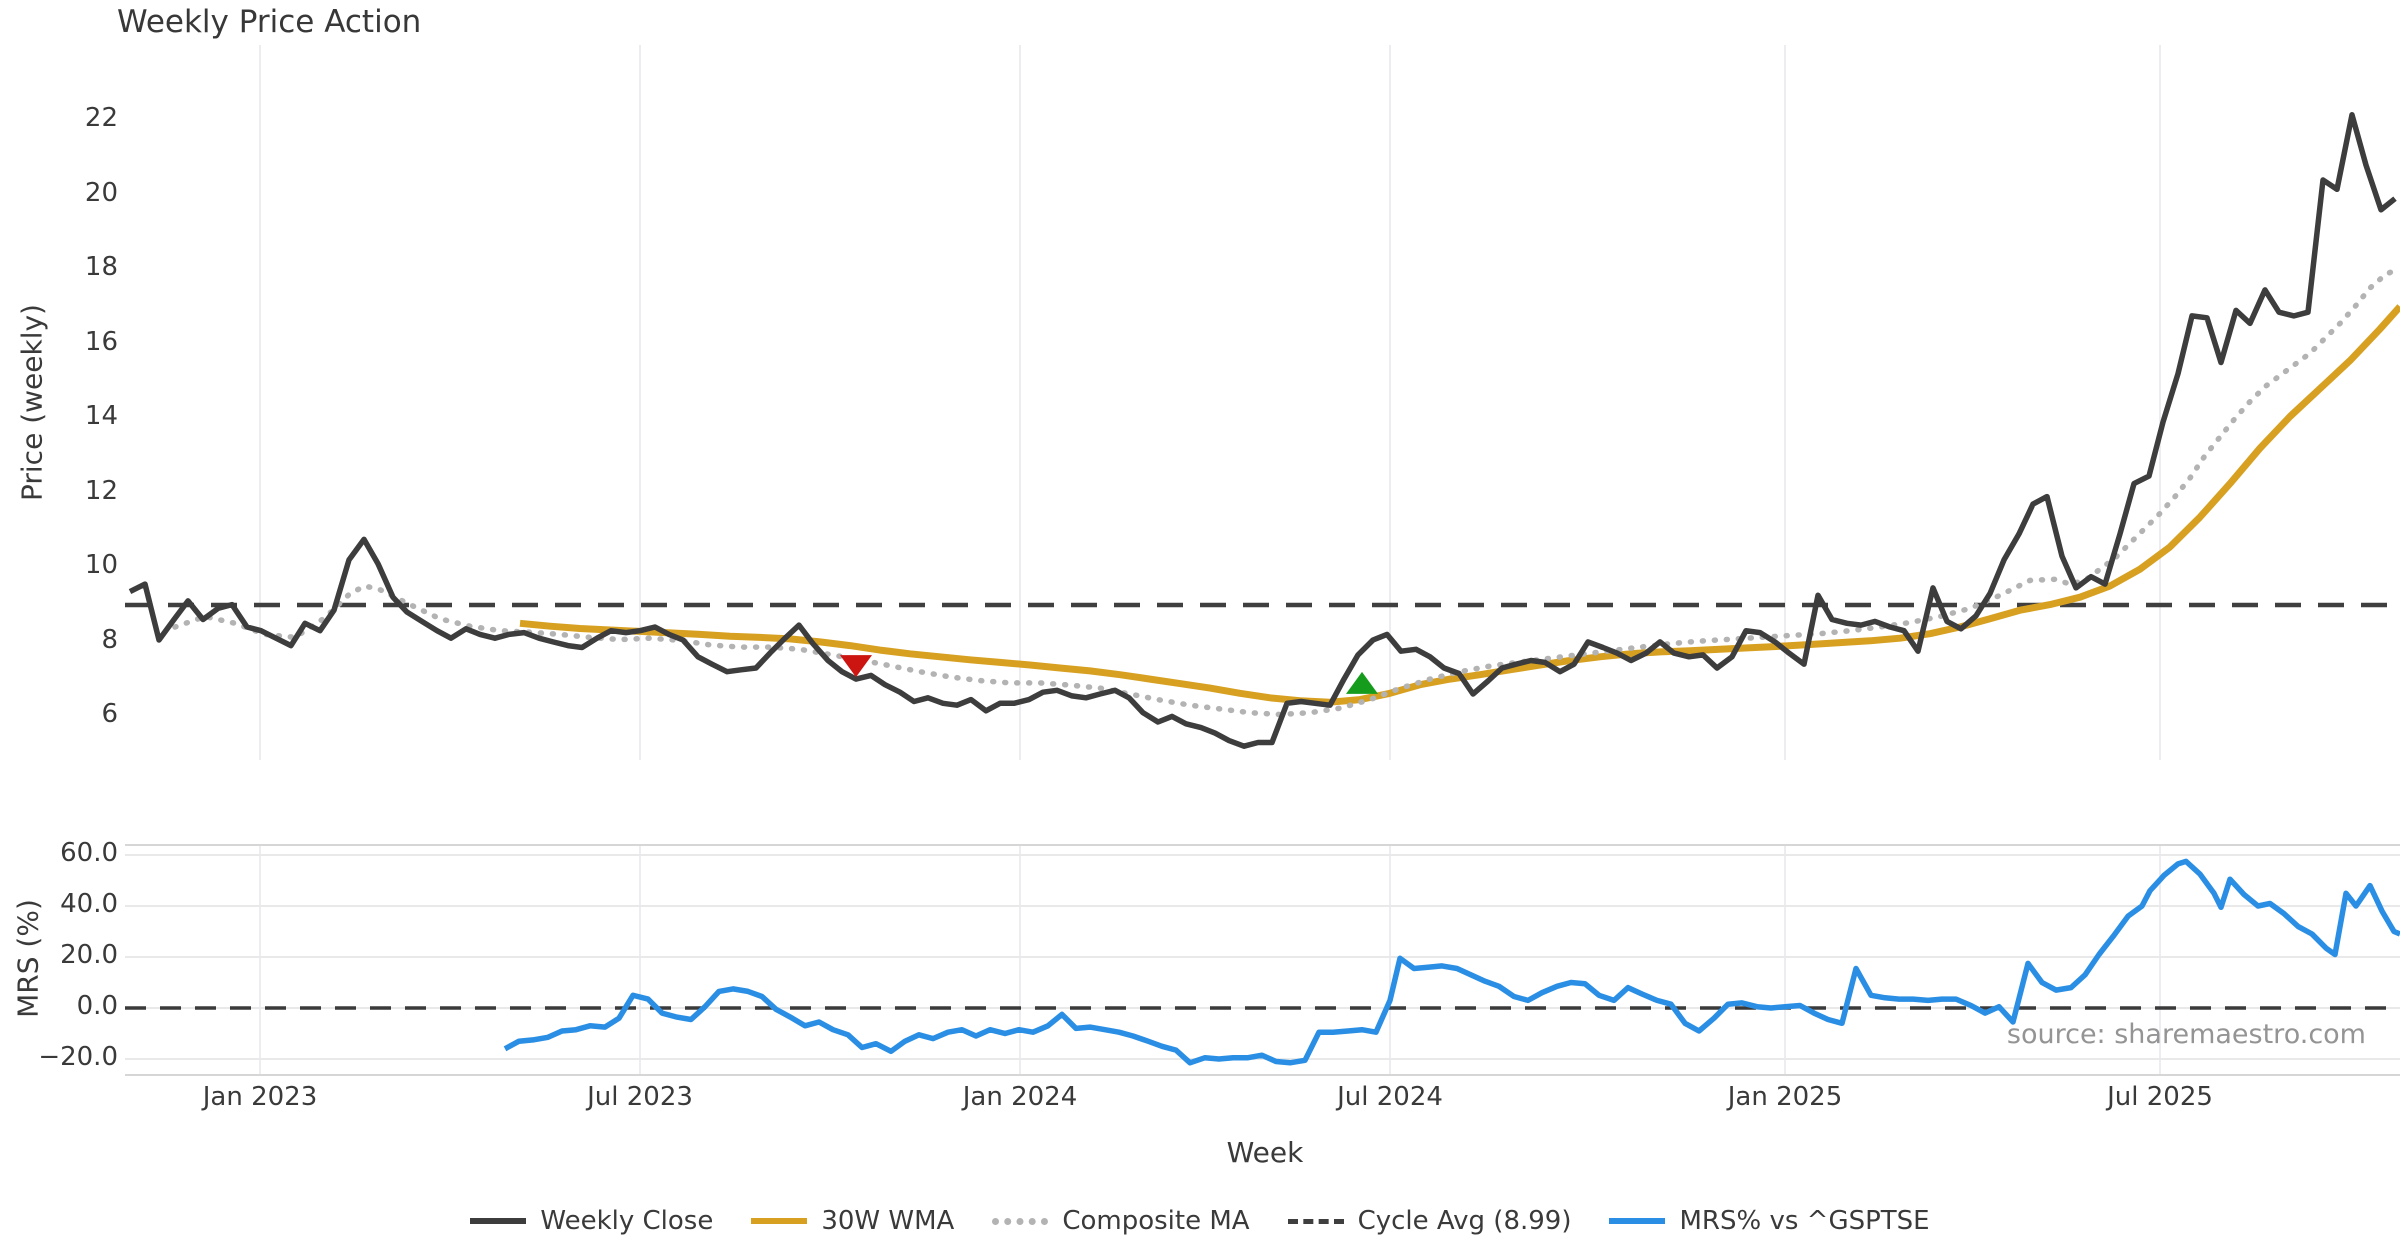 The height and width of the screenshot is (1260, 2400). Describe the element at coordinates (101, 416) in the screenshot. I see `price-tick-label: 14` at that location.